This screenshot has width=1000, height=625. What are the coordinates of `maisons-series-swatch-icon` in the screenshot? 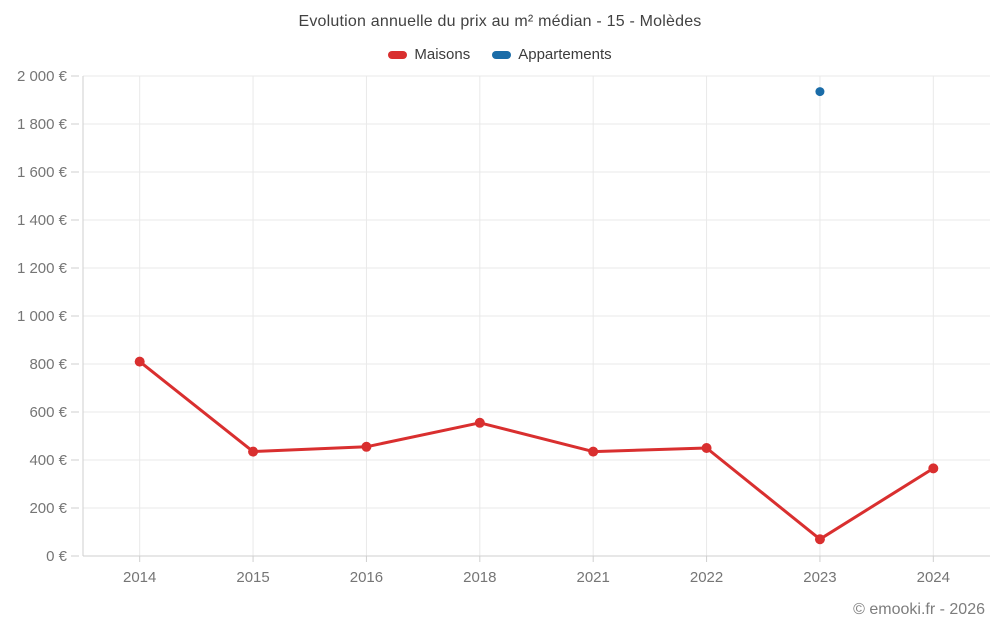 It's located at (398, 54).